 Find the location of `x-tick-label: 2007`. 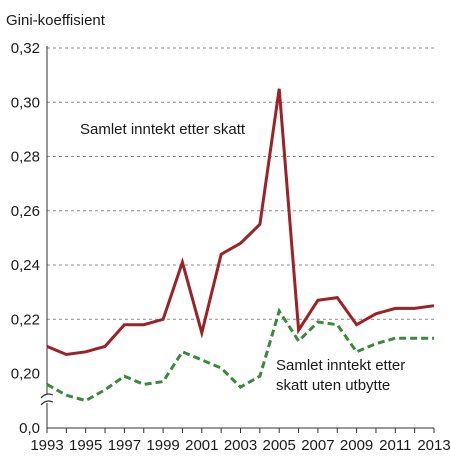

x-tick-label: 2007 is located at coordinates (317, 445).